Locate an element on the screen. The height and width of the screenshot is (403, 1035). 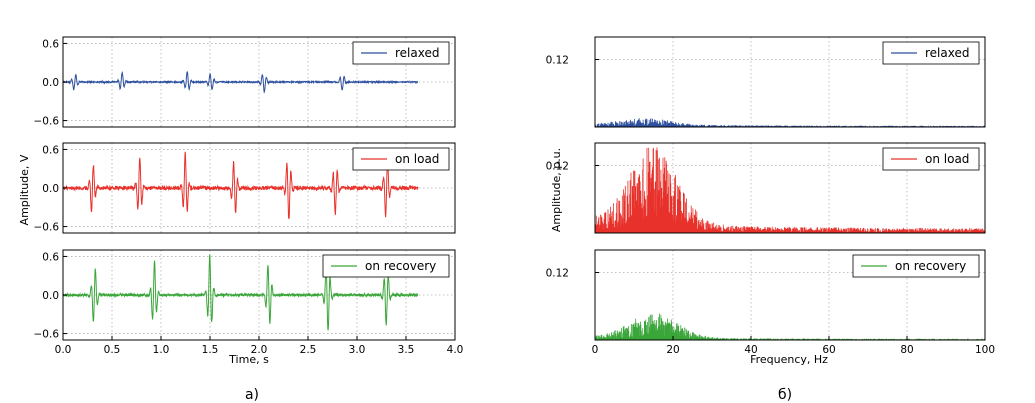
time-series-line-on-load is located at coordinates (240, 185).